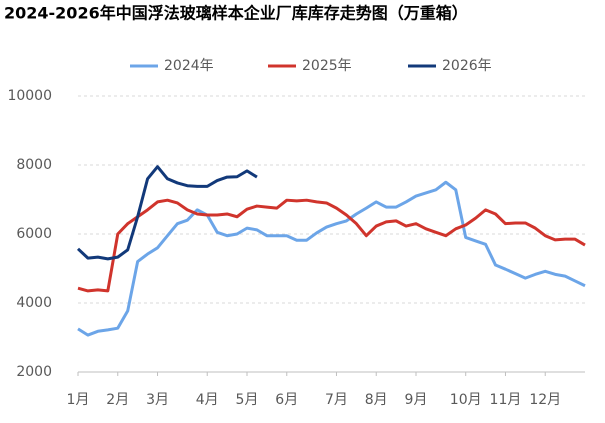 Image resolution: width=605 pixels, height=423 pixels. Describe the element at coordinates (376, 400) in the screenshot. I see `x-tick-label: 8月` at that location.